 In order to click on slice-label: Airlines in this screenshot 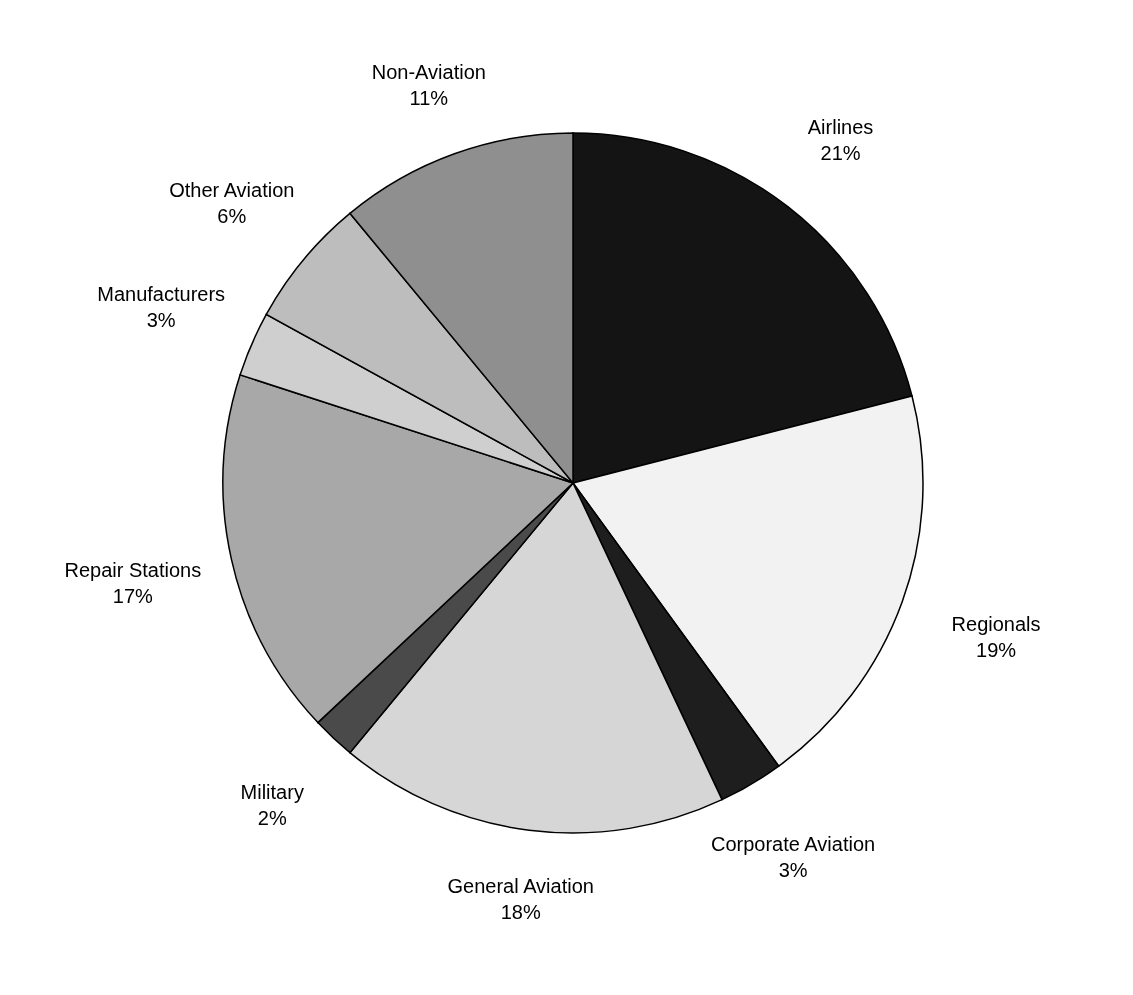, I will do `click(840, 127)`.